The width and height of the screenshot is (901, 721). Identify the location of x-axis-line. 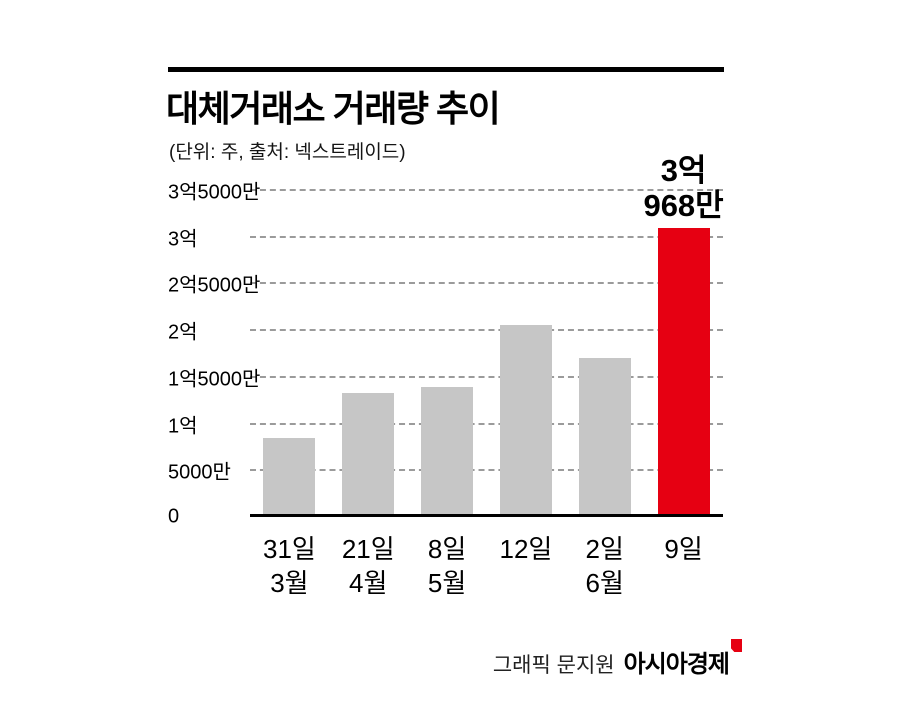
(486, 515).